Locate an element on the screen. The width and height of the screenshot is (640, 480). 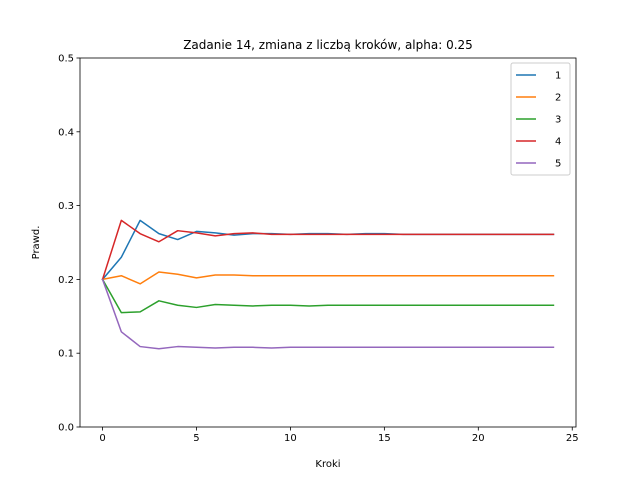
legend-label-2: 2 is located at coordinates (558, 98).